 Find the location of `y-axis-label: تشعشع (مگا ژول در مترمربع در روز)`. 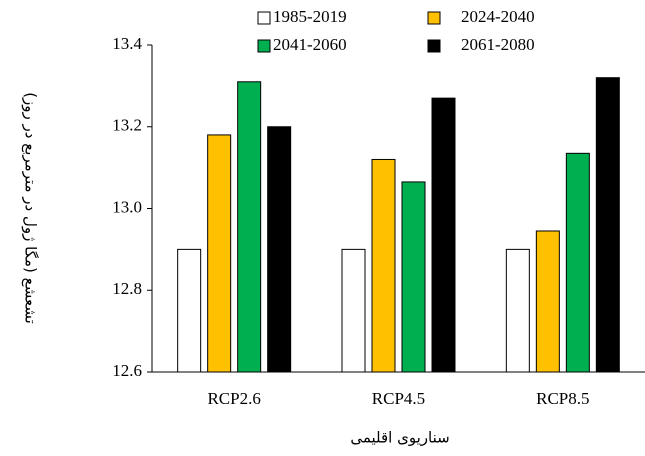

y-axis-label: تشعشع (مگا ژول در مترمربع در روز) is located at coordinates (31, 208).